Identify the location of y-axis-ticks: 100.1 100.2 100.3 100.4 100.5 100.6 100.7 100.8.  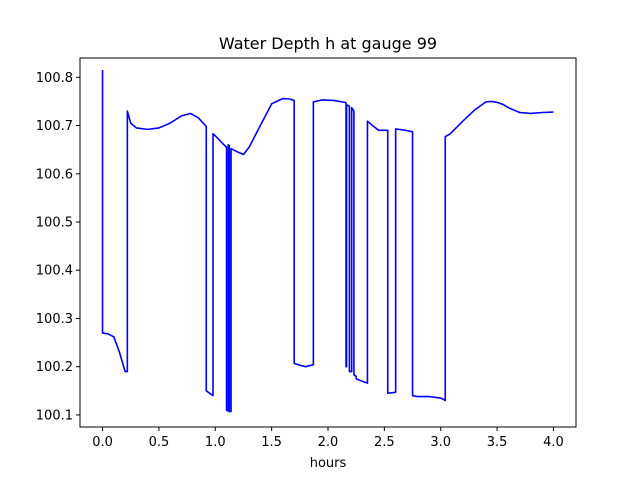
(58, 247).